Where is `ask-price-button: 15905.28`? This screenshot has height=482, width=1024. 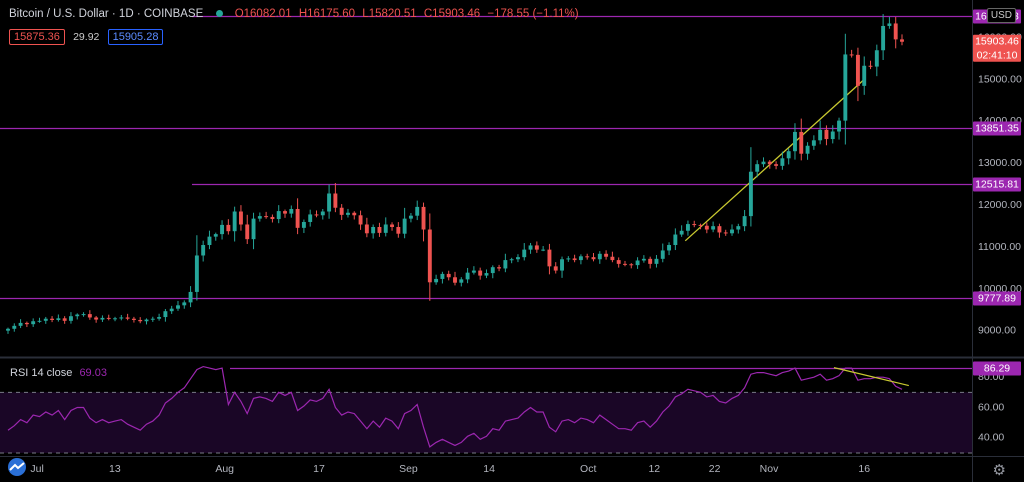 ask-price-button: 15905.28 is located at coordinates (135, 37).